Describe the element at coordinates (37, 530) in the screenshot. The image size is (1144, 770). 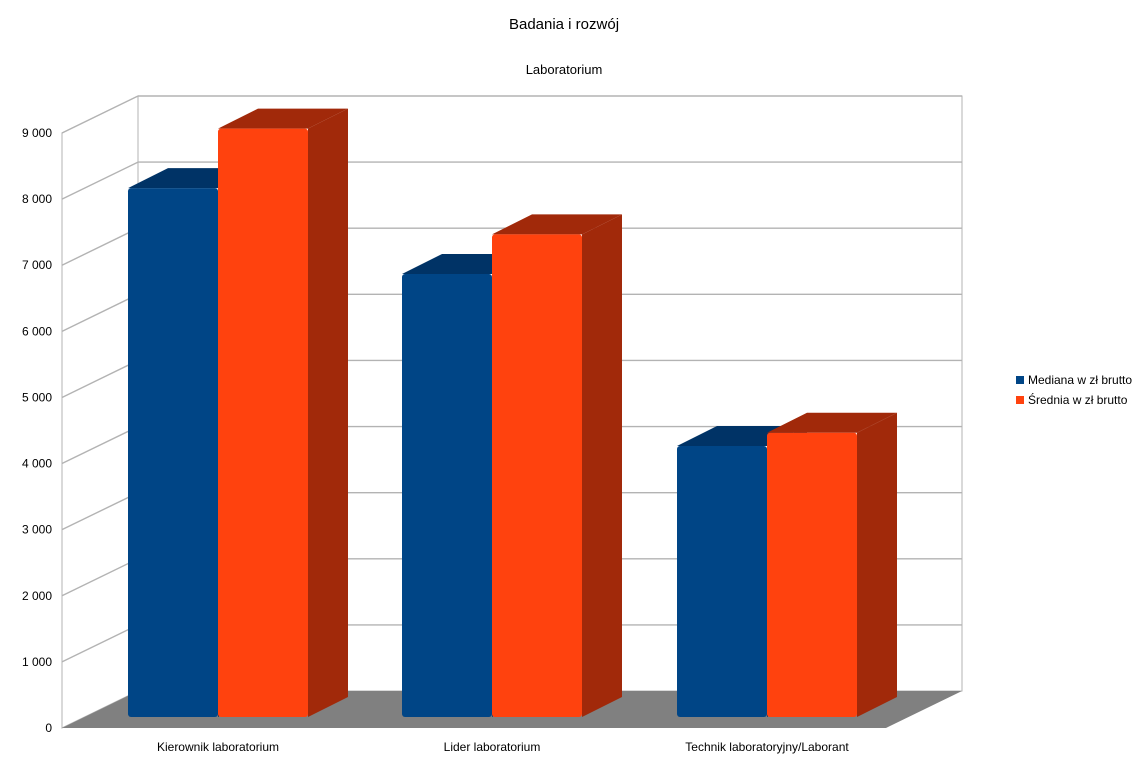
I see `y-tick-label: 3 000` at that location.